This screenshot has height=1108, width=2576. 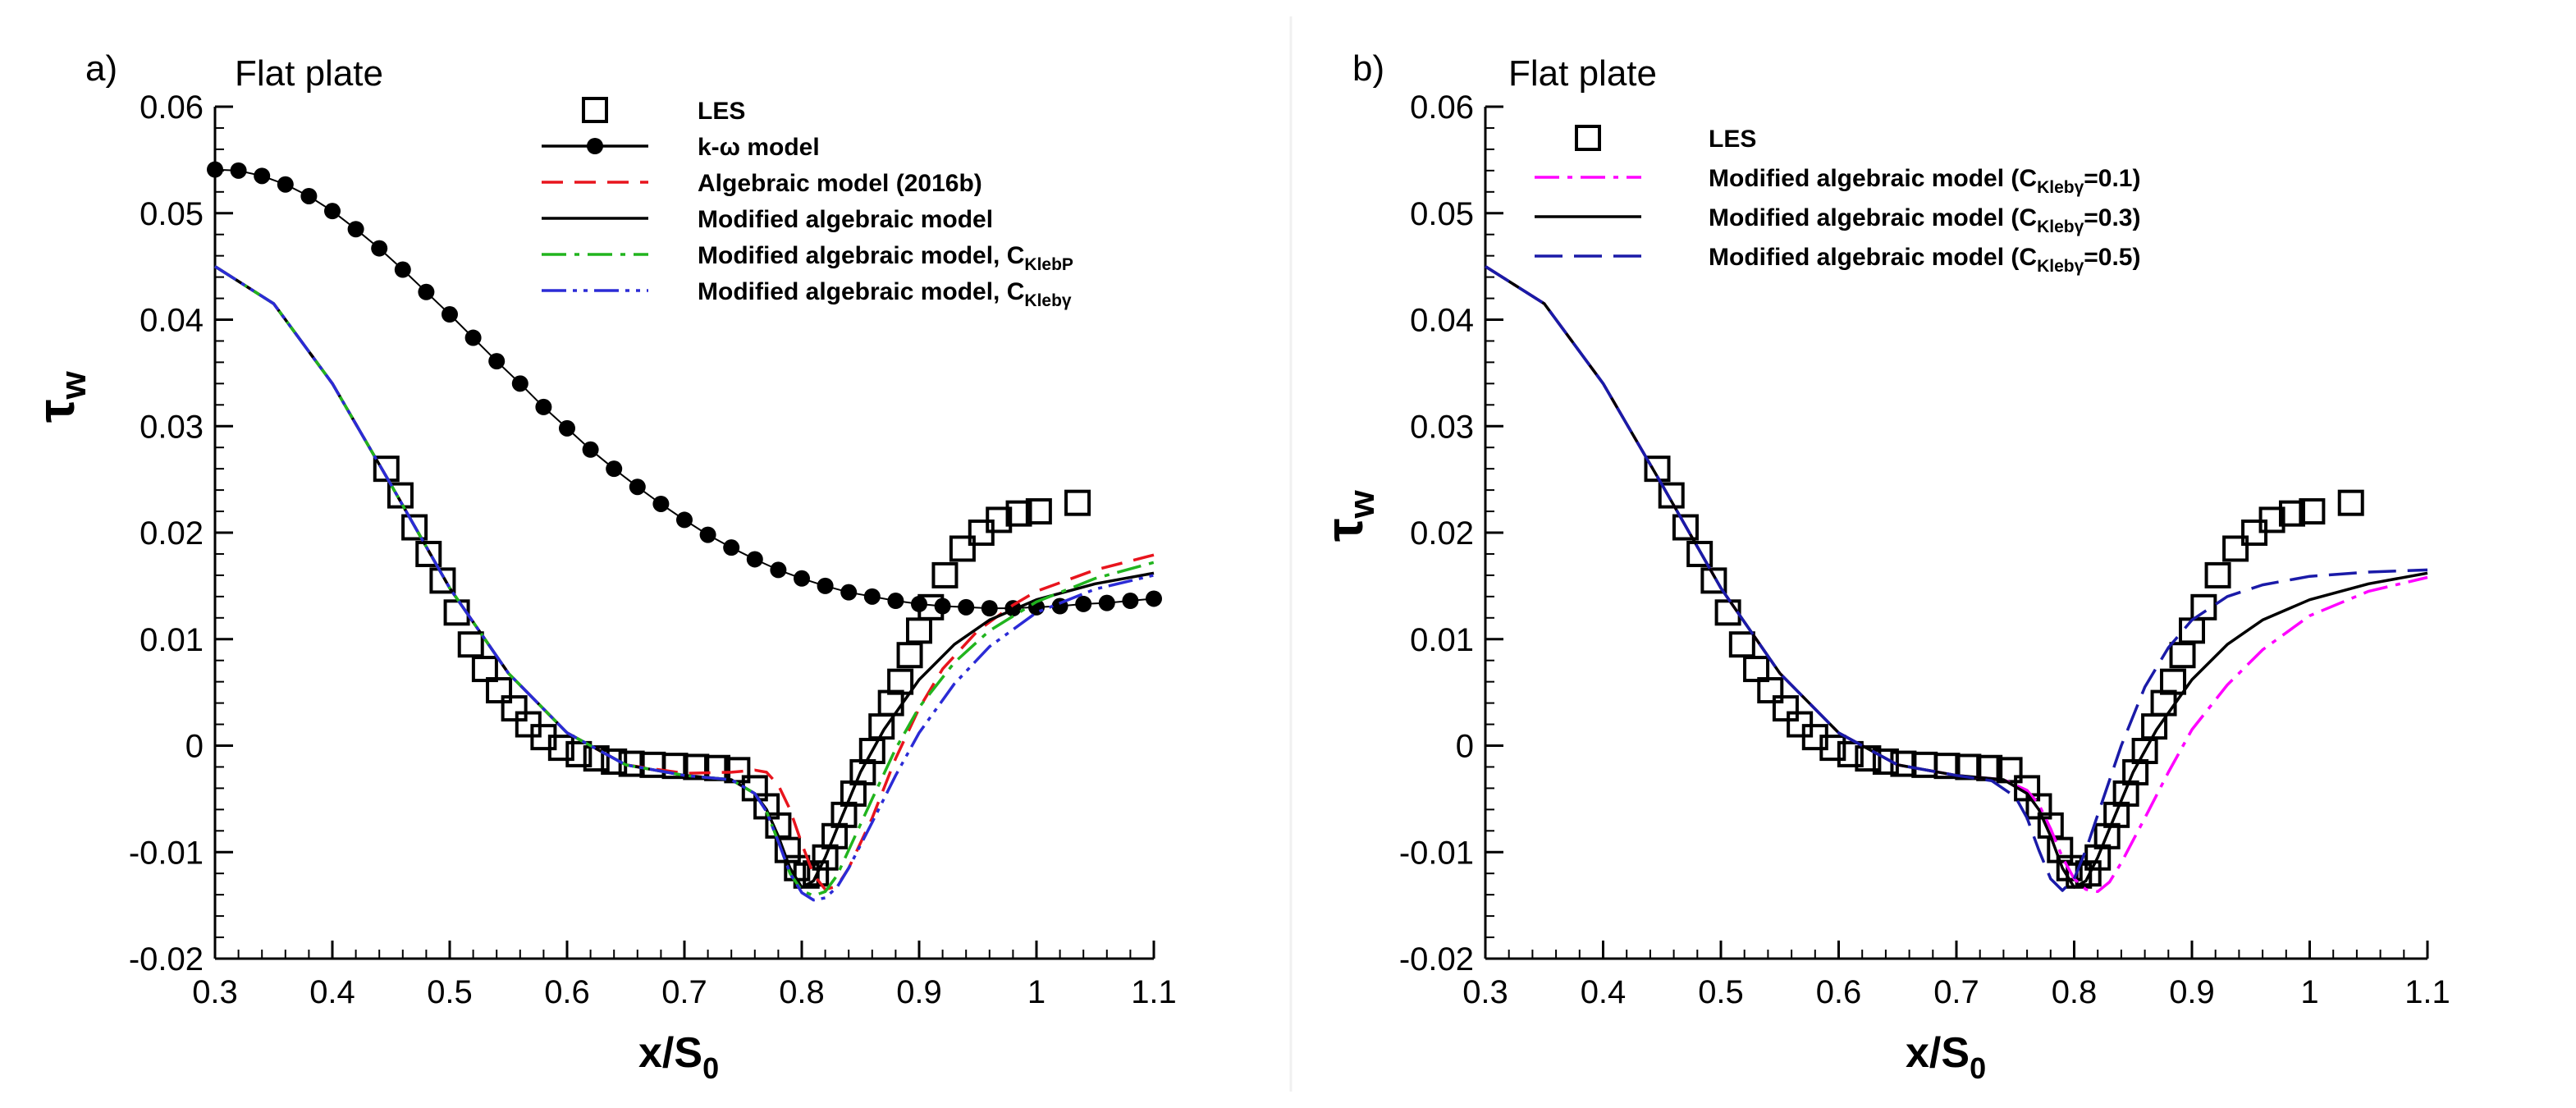 What do you see at coordinates (1604, 992) in the screenshot?
I see `x-tick-label-b: 0.4` at bounding box center [1604, 992].